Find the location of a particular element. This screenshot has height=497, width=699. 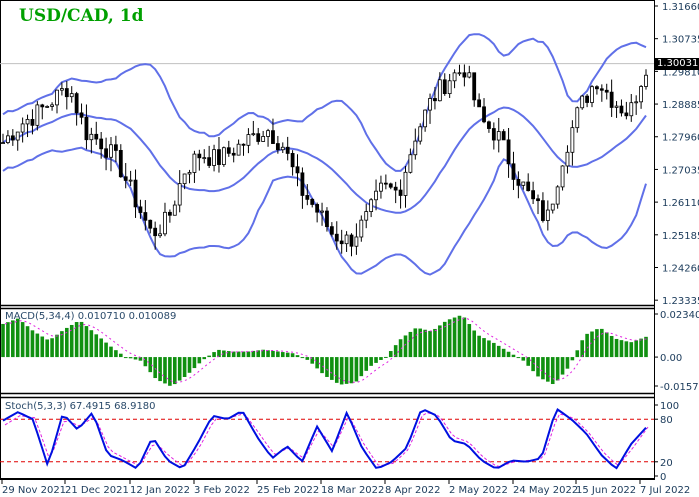

y-tick-label: 1.30735 is located at coordinates (680, 40).